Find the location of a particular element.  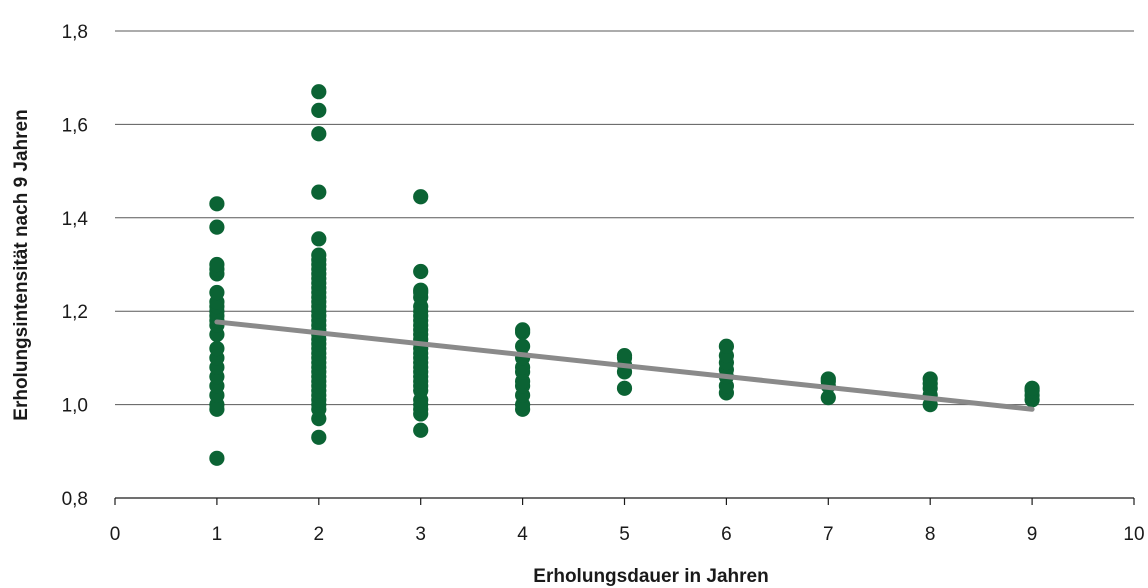

x-tick-label: 9 is located at coordinates (1032, 534).